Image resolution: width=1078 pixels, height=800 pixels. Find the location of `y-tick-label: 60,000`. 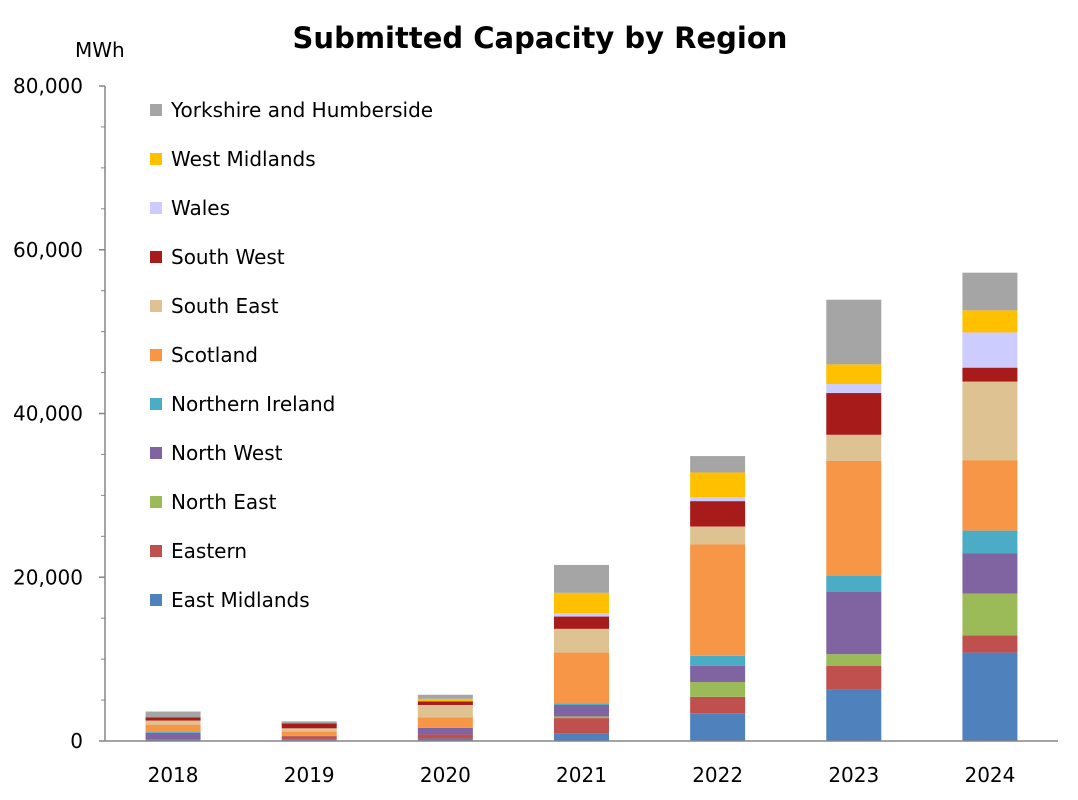

y-tick-label: 60,000 is located at coordinates (48, 250).